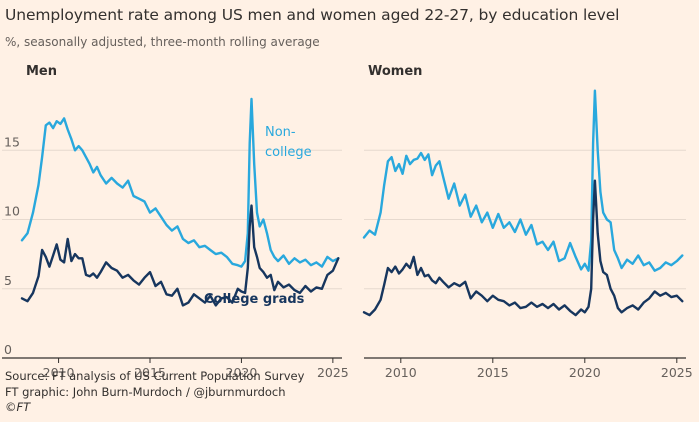 The height and width of the screenshot is (422, 699). Describe the element at coordinates (41, 71) in the screenshot. I see `panel-title-men: Men` at that location.